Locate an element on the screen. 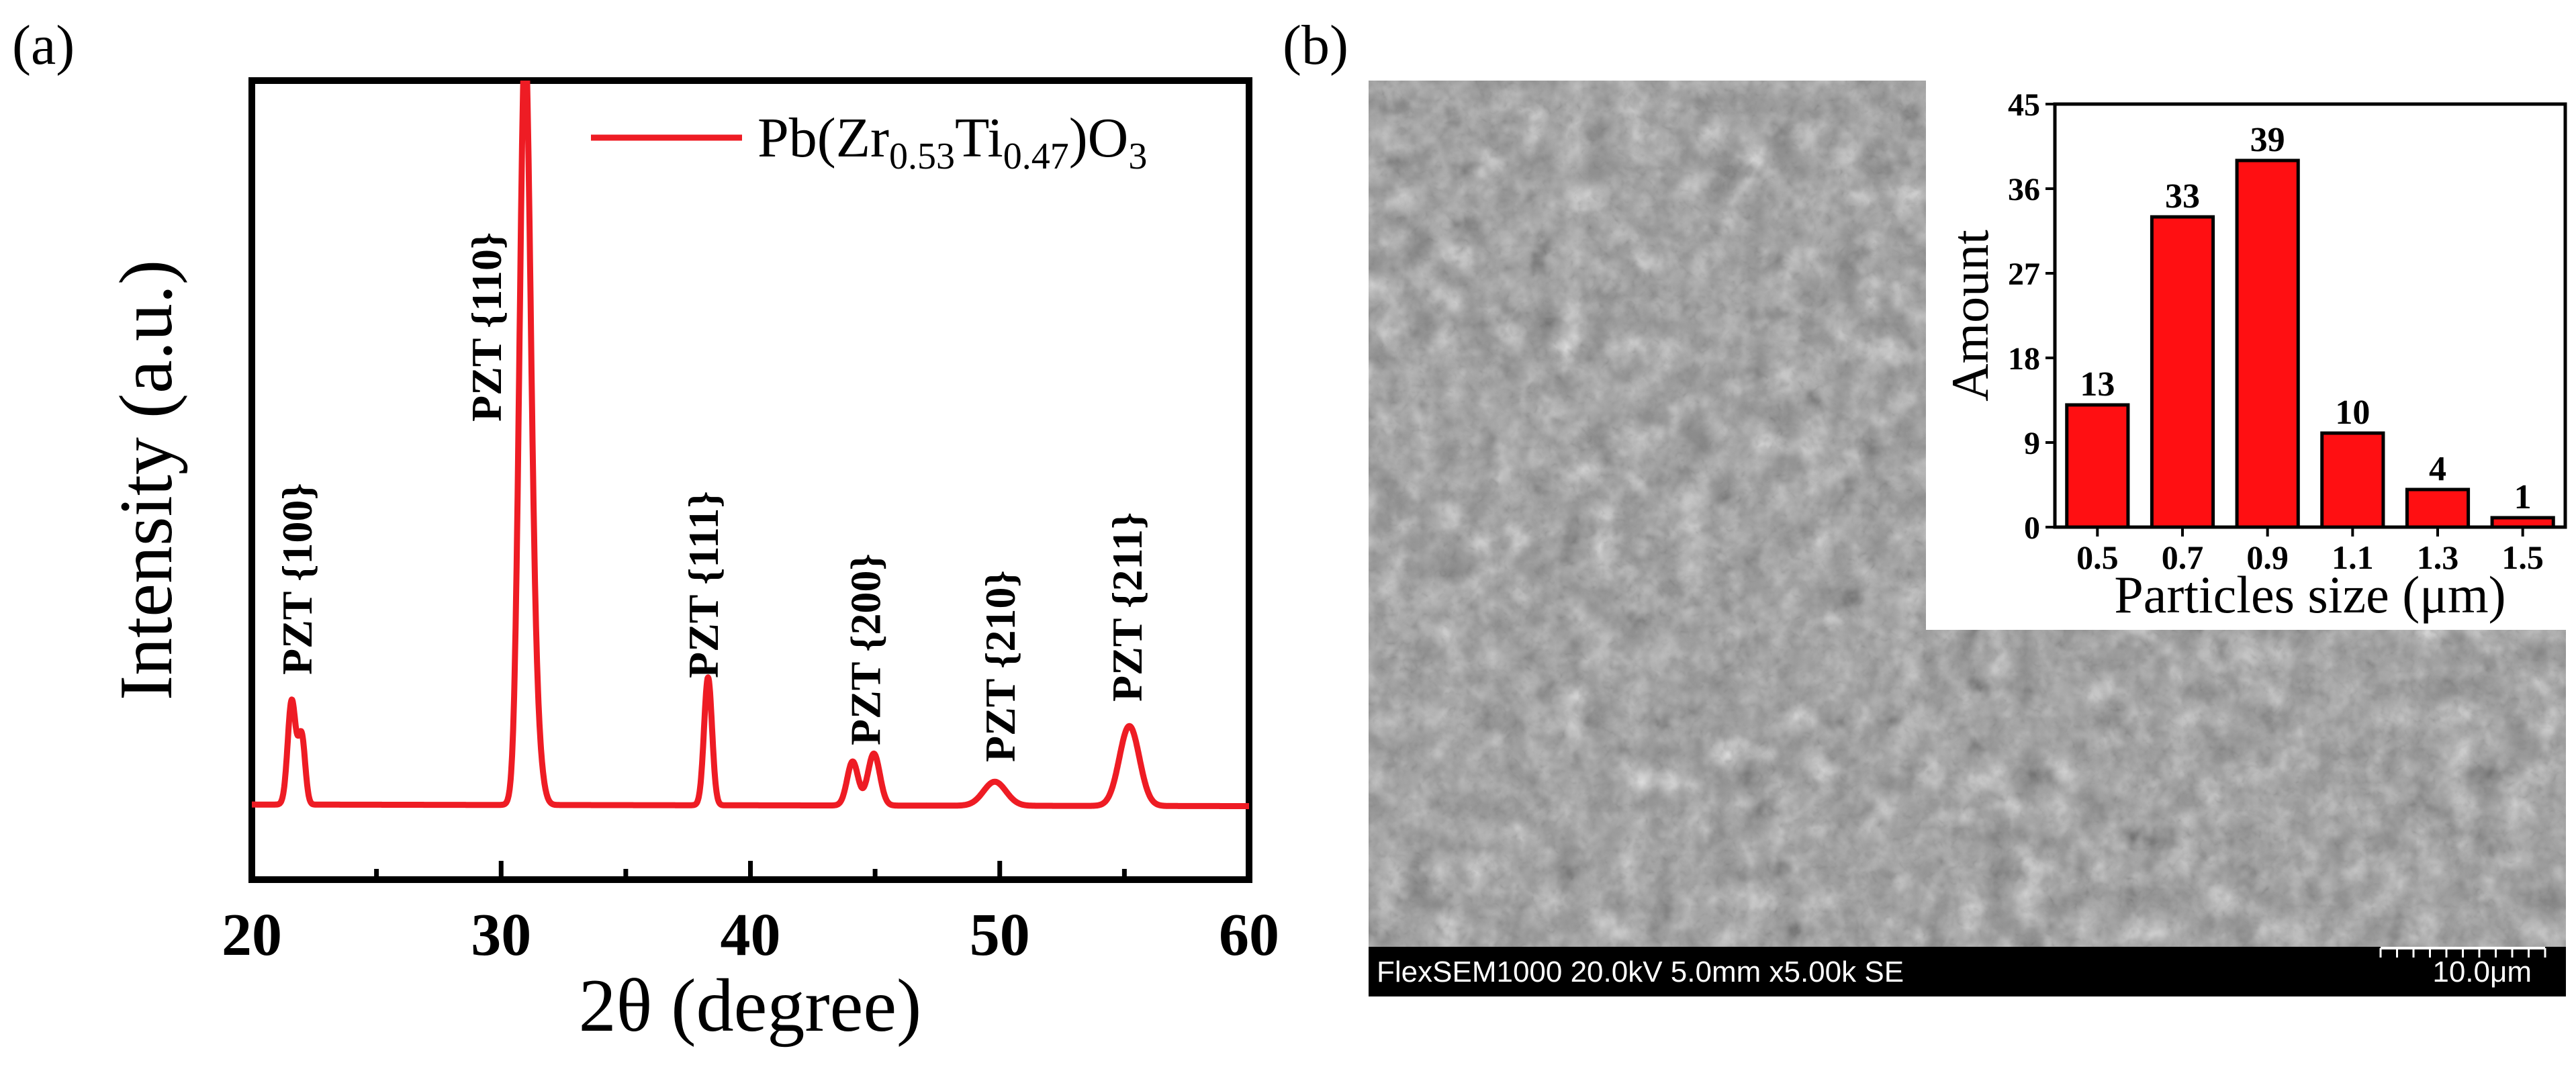  xrd-x-axis-title: 2θ (degree) is located at coordinates (750, 1006).